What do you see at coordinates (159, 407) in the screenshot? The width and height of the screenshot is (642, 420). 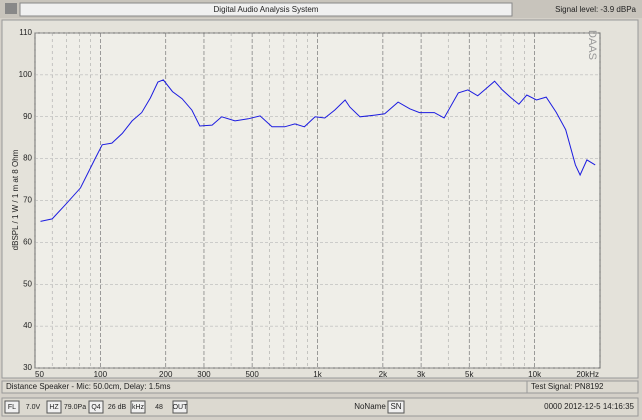 I see `status-item: 48` at bounding box center [159, 407].